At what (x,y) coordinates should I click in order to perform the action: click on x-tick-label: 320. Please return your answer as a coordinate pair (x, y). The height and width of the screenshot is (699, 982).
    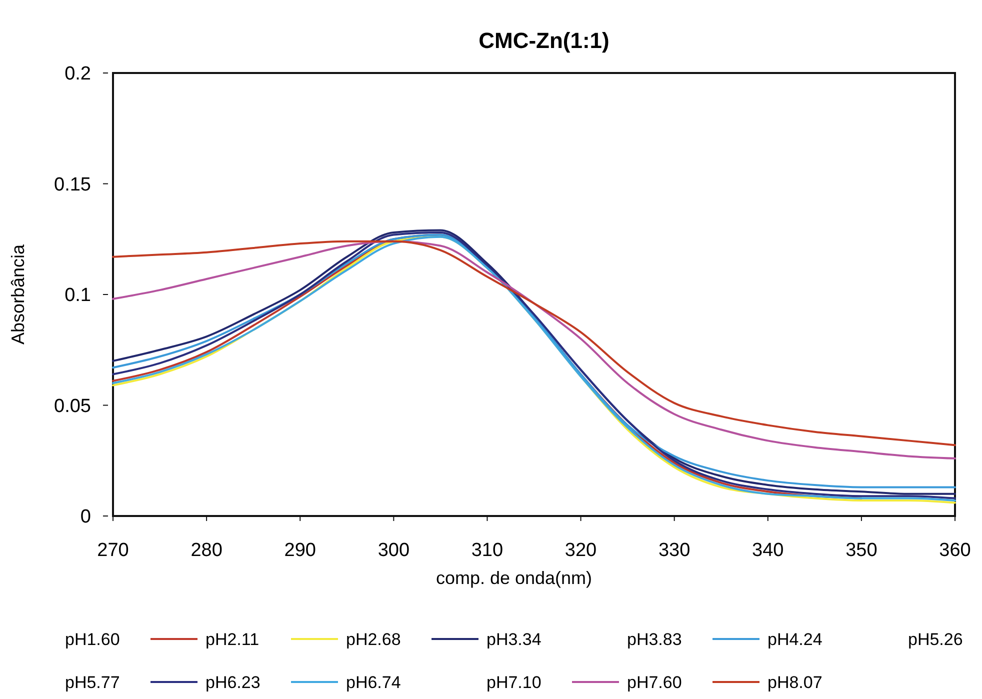
    Looking at the image, I should click on (580, 550).